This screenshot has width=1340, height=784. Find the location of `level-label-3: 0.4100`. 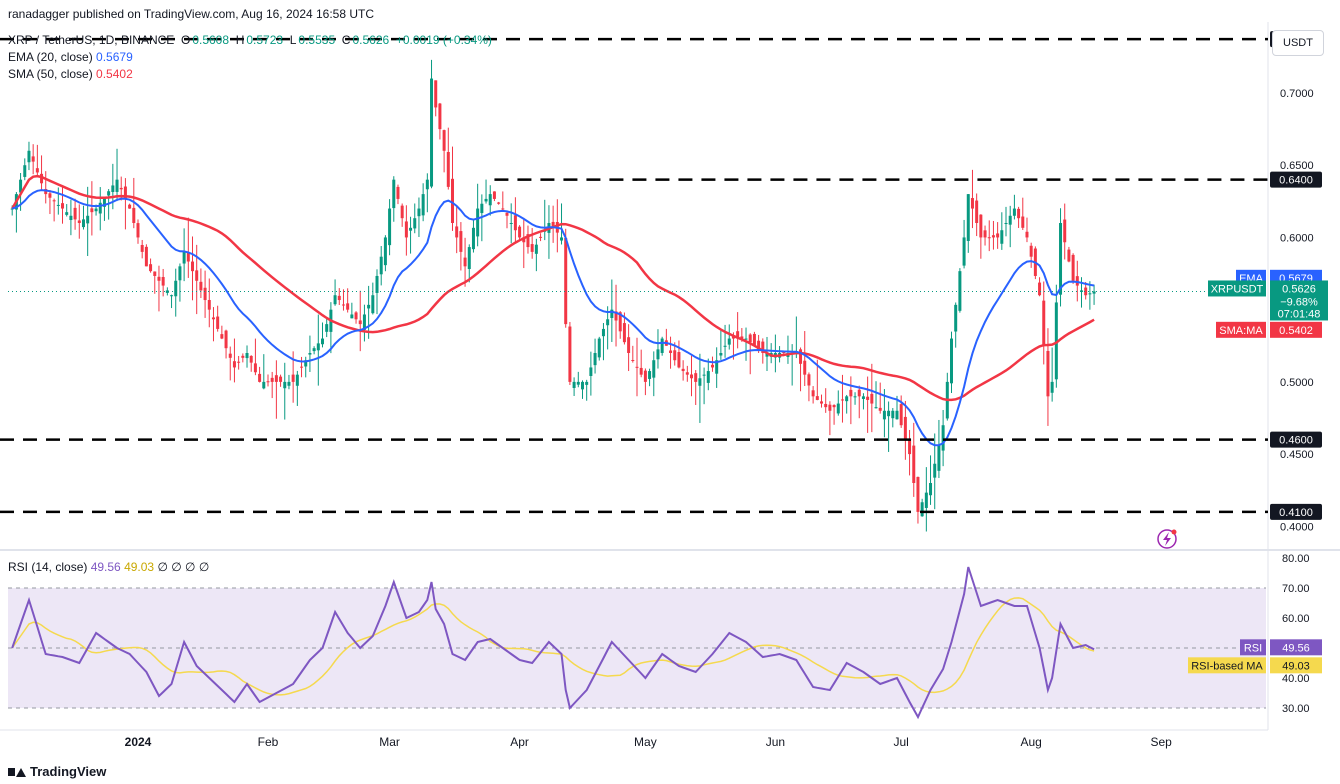

level-label-3: 0.4100 is located at coordinates (1296, 513).